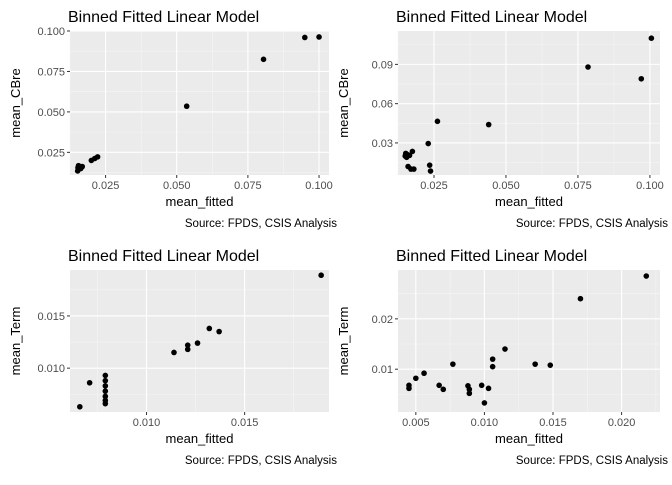 The image size is (672, 485). Describe the element at coordinates (382, 105) in the screenshot. I see `y-tick-label: 0.06` at that location.